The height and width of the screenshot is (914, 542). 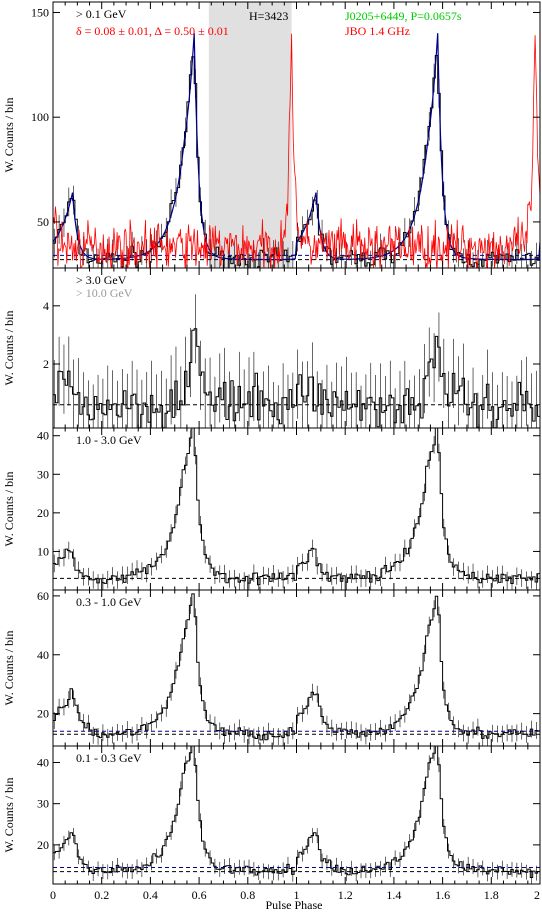 What do you see at coordinates (250, 135) in the screenshot?
I see `offpulse-region` at bounding box center [250, 135].